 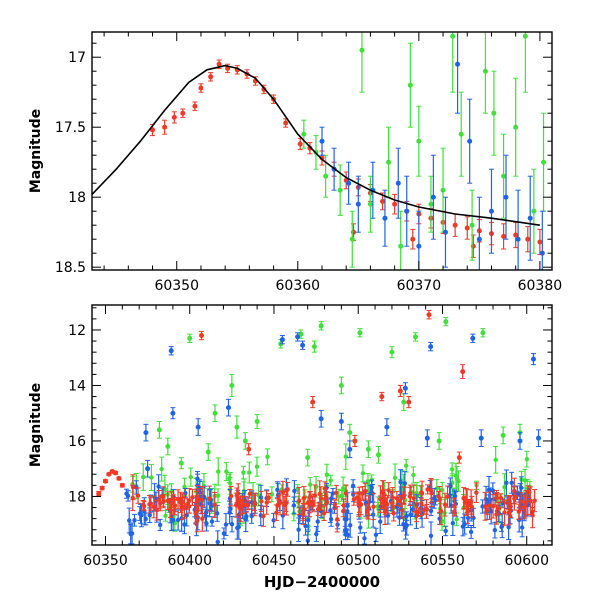 I want to click on y-tick-label: 17, so click(x=77, y=58).